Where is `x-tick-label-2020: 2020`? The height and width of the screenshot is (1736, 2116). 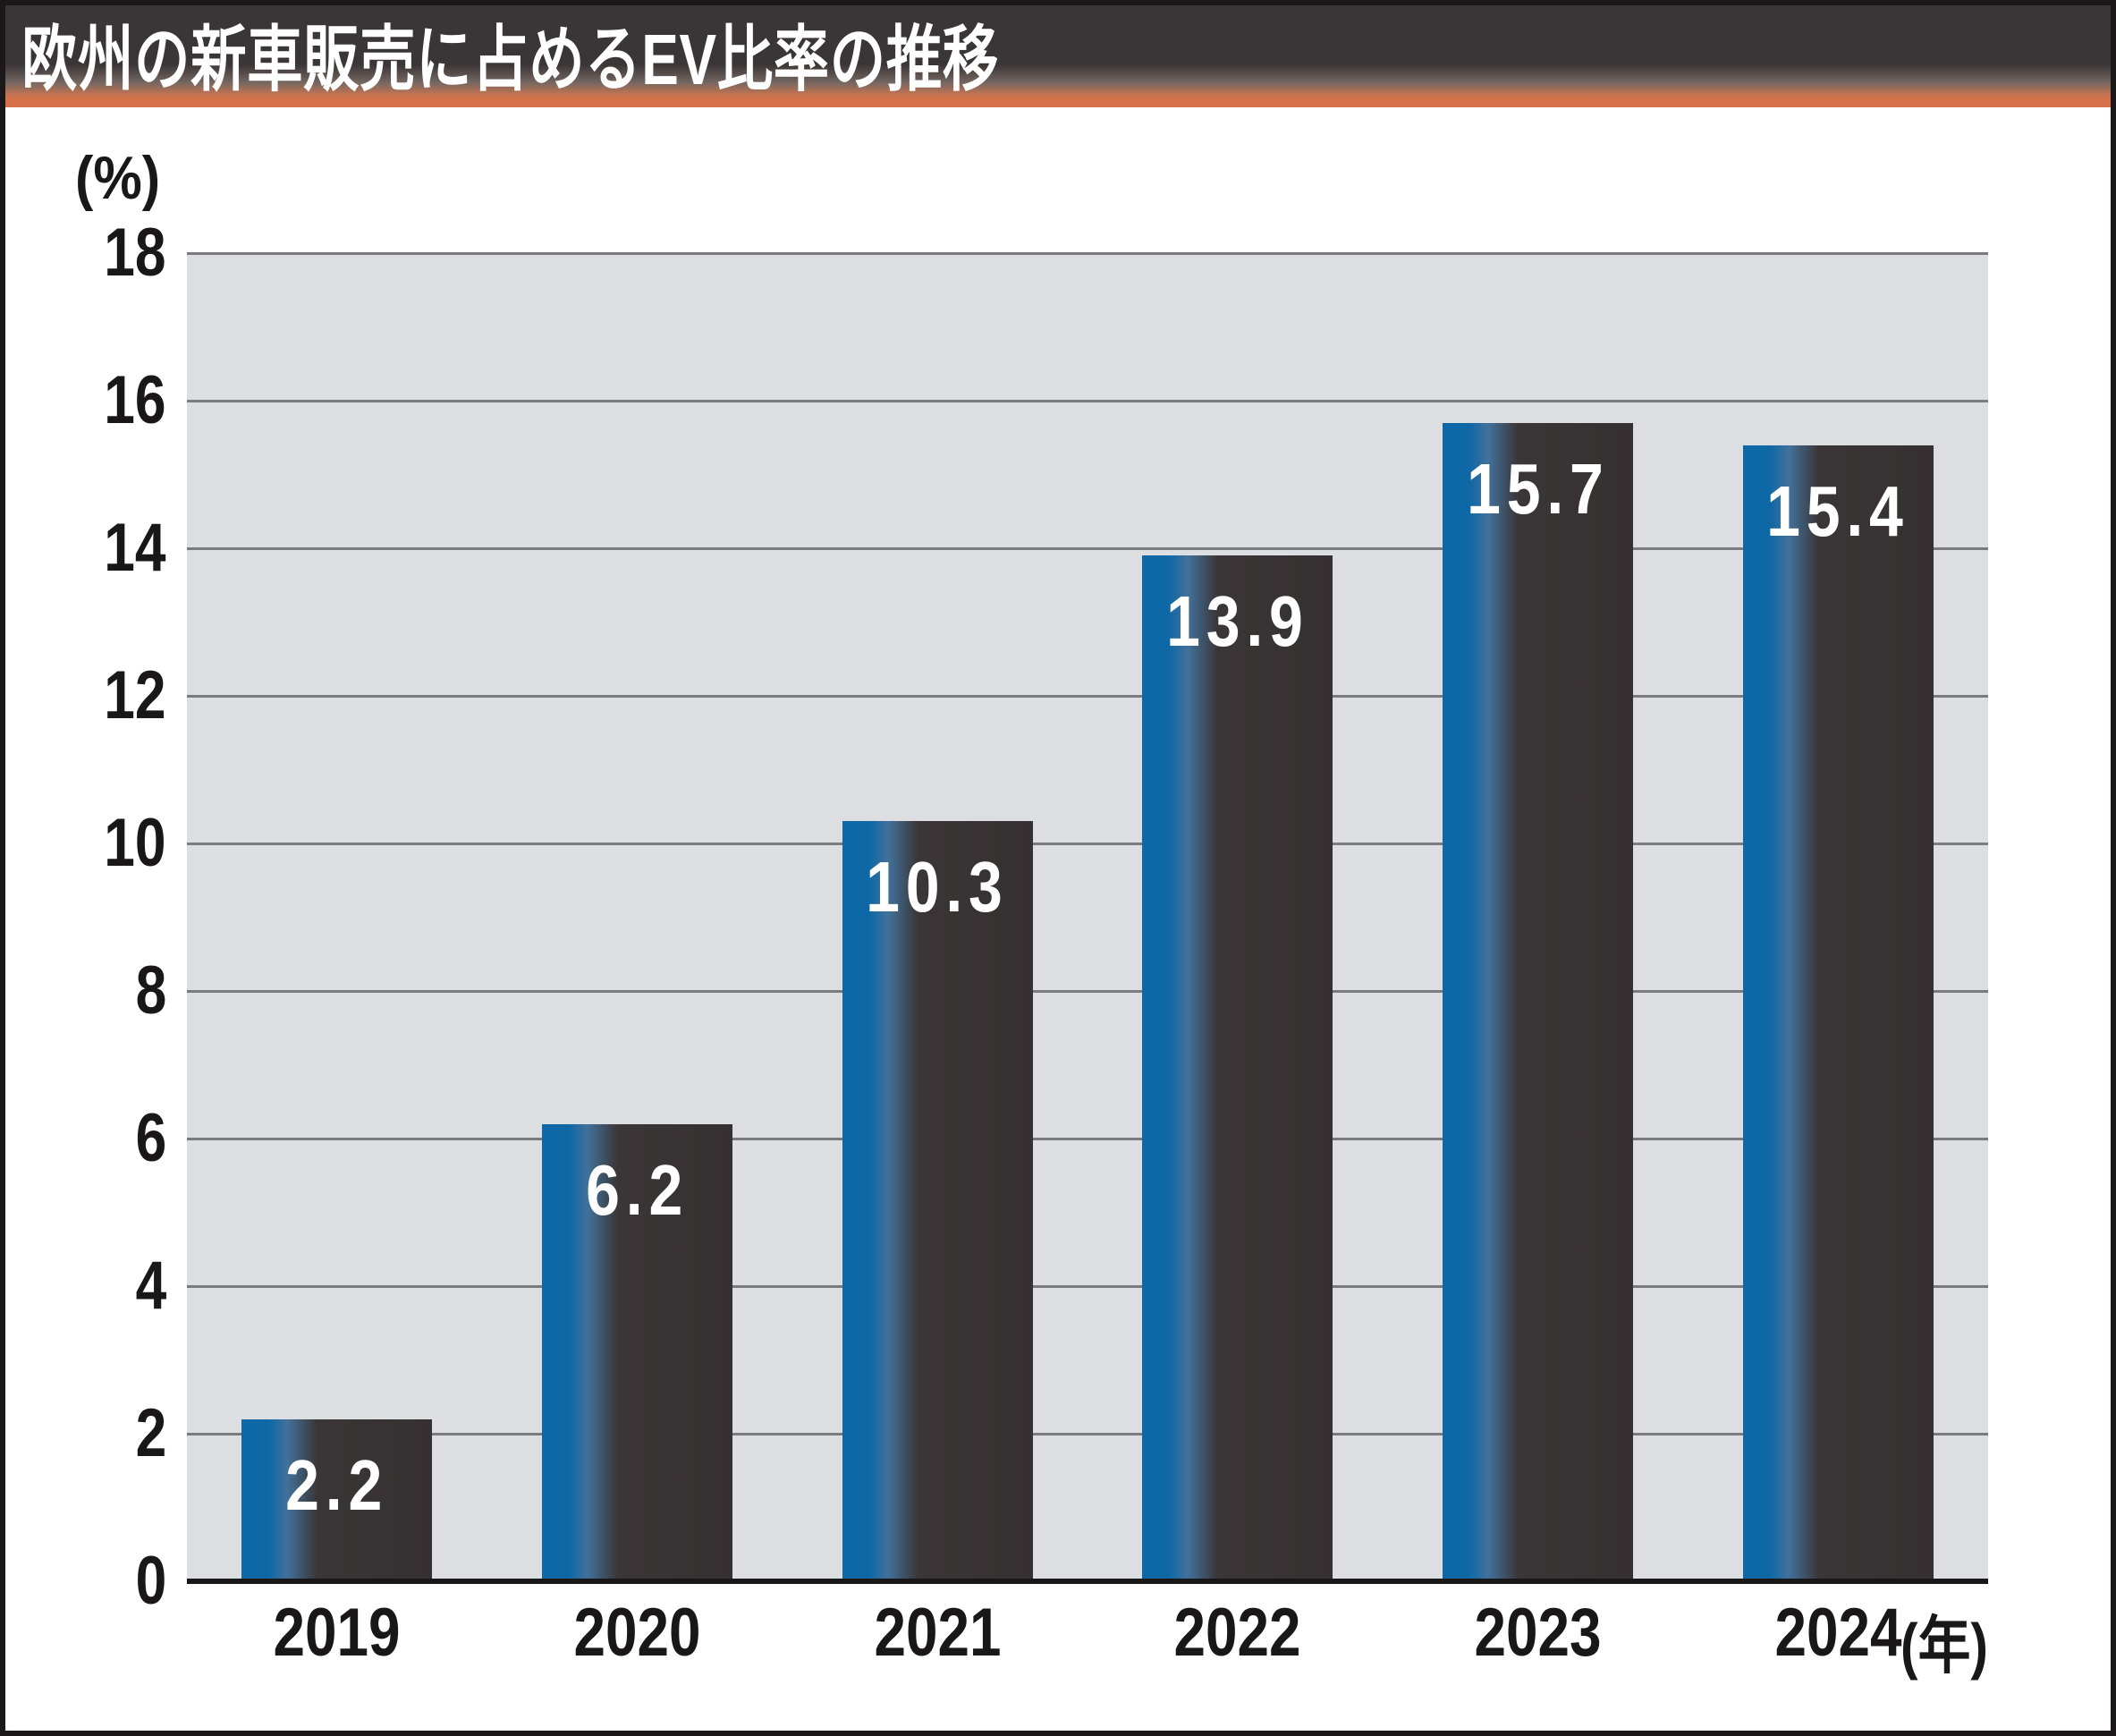
x-tick-label-2020: 2020 is located at coordinates (637, 1633).